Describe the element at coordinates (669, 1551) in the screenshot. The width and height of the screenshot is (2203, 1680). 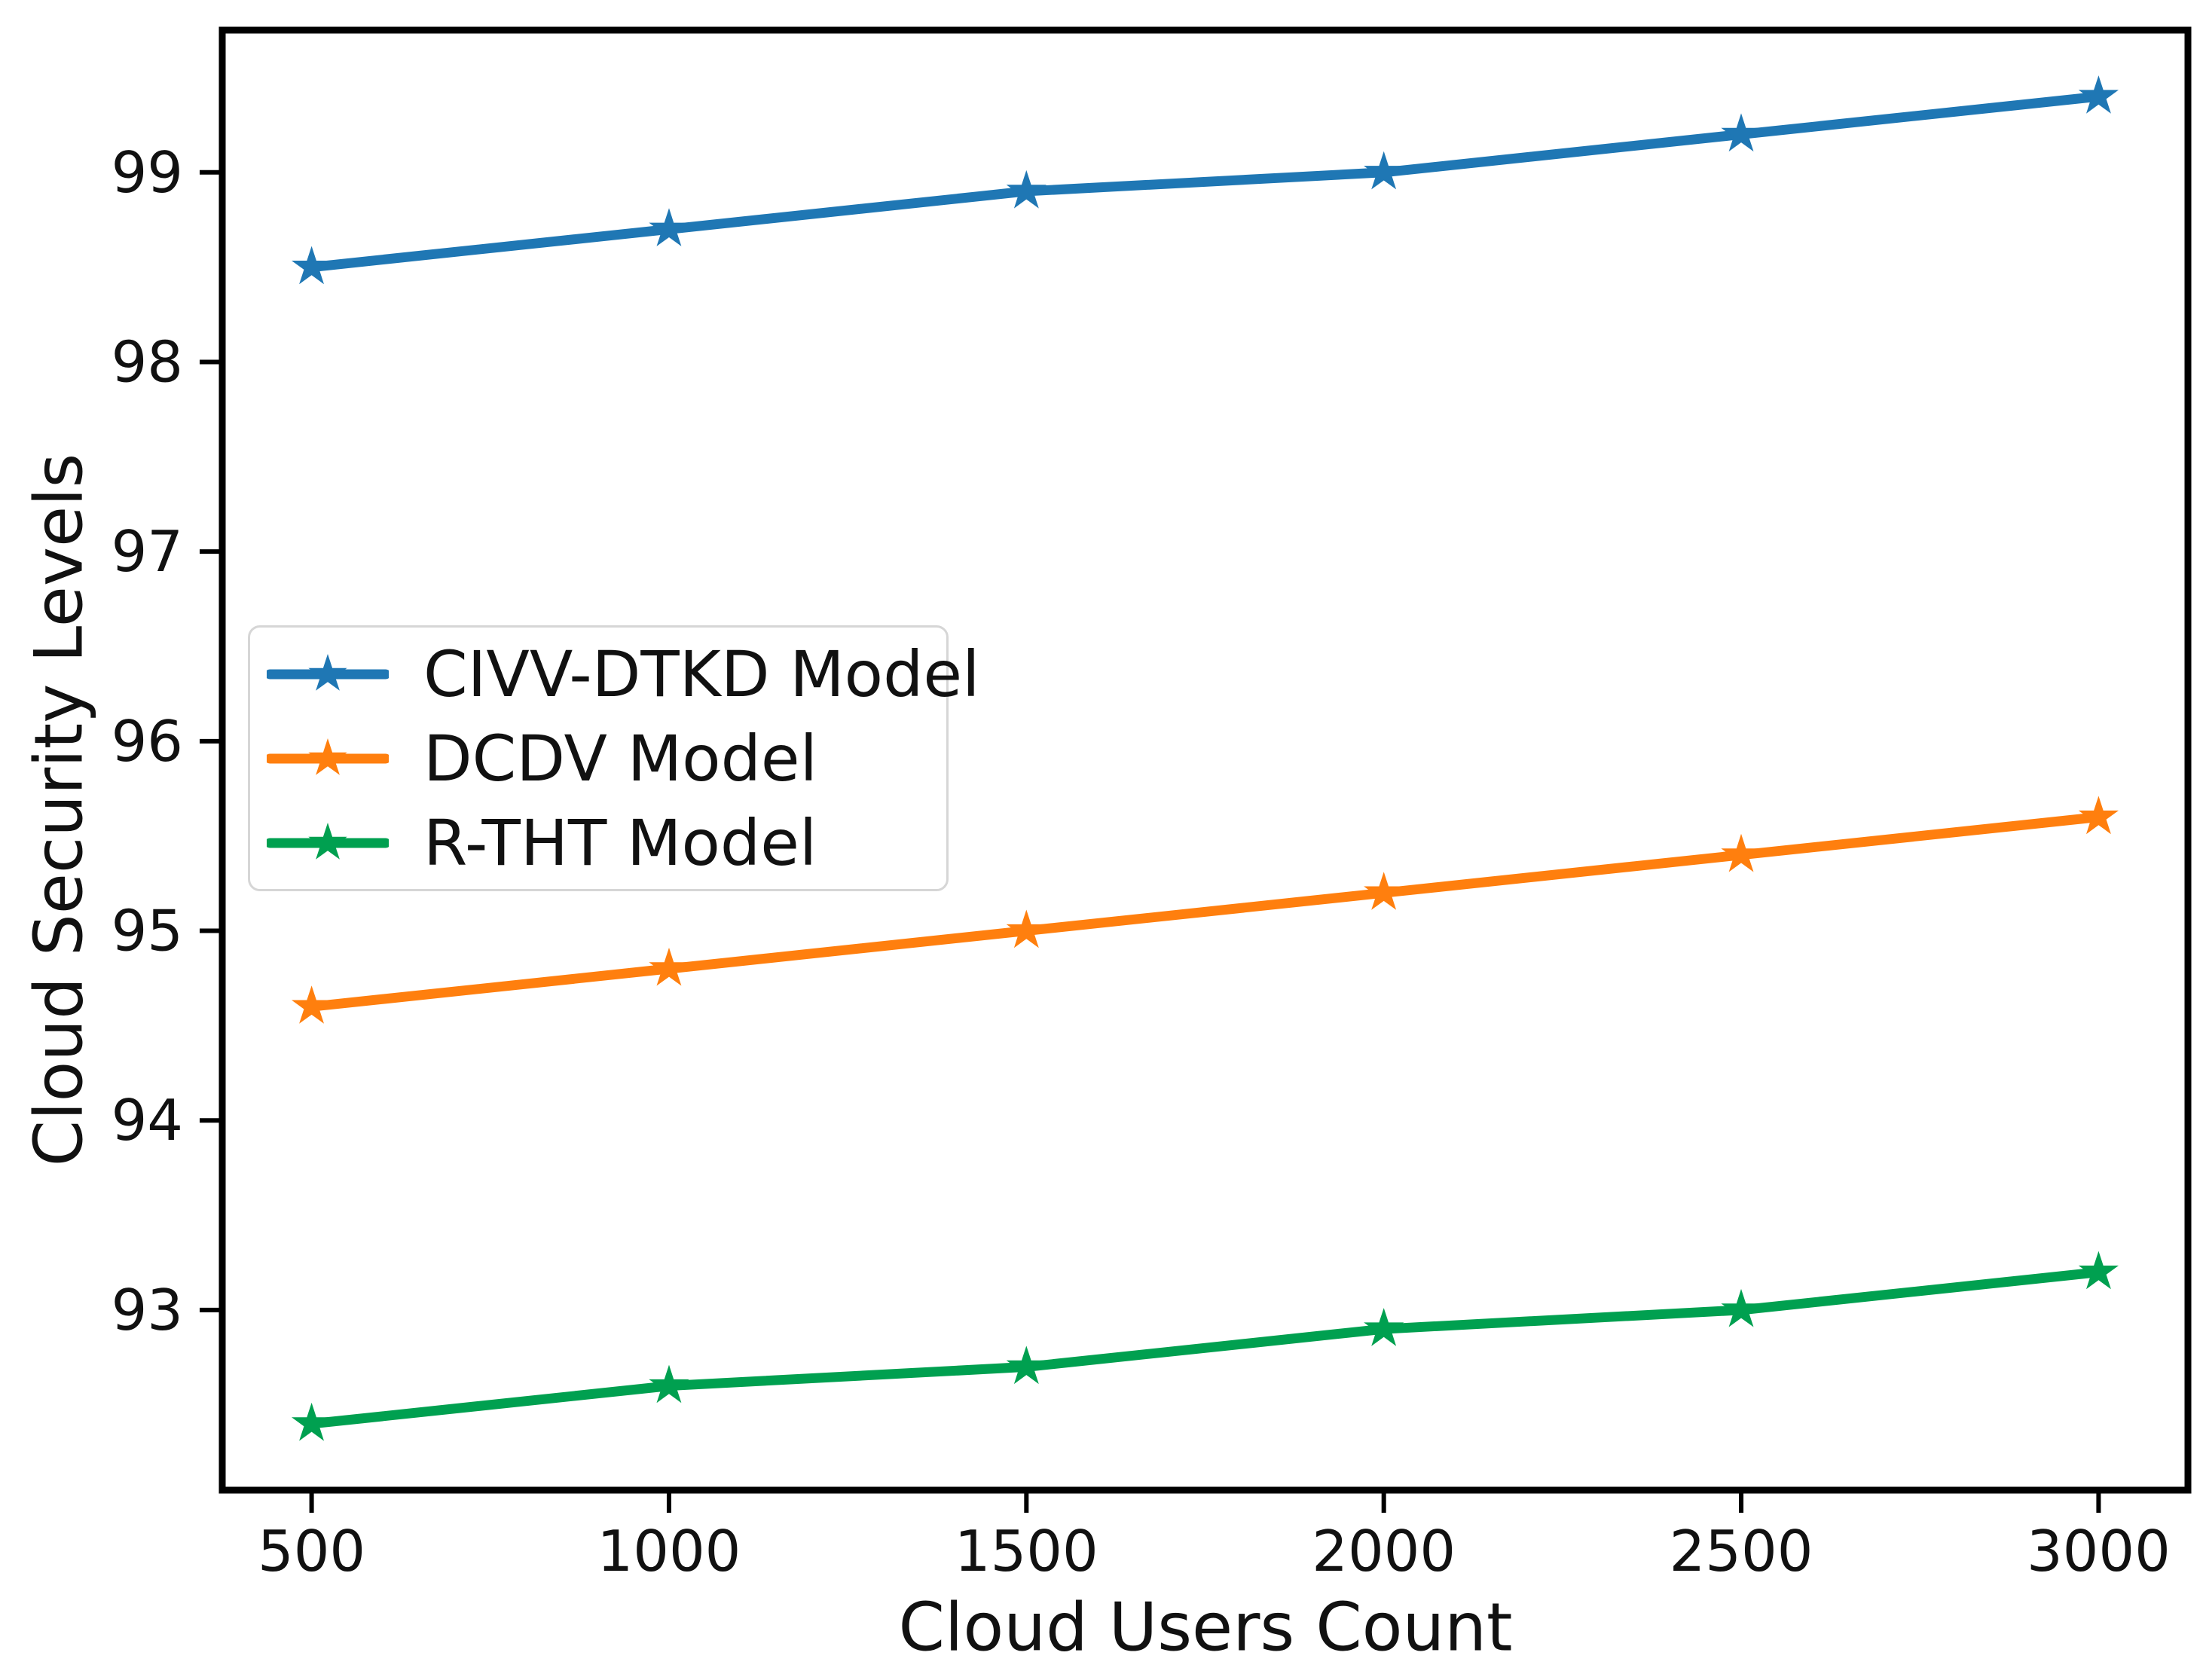
I see `svg-text: 1000` at that location.